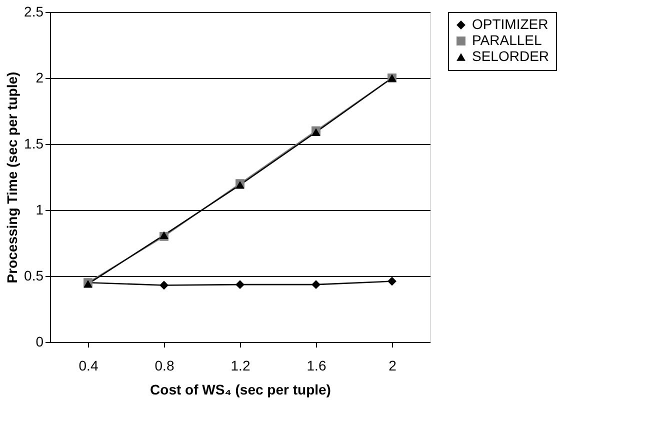  What do you see at coordinates (240, 390) in the screenshot?
I see `x-axis-title: Cost of WS₄ (sec per tuple)` at bounding box center [240, 390].